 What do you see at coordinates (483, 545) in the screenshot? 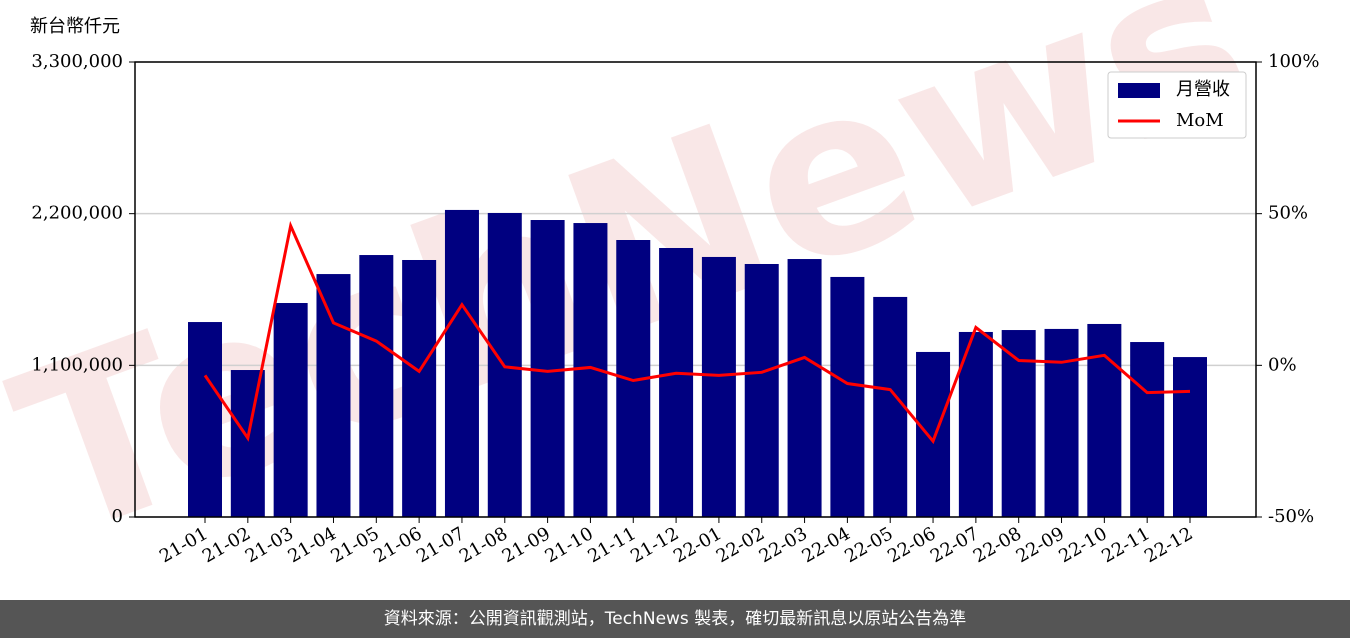
I see `x-tick-label: 21-08` at bounding box center [483, 545].